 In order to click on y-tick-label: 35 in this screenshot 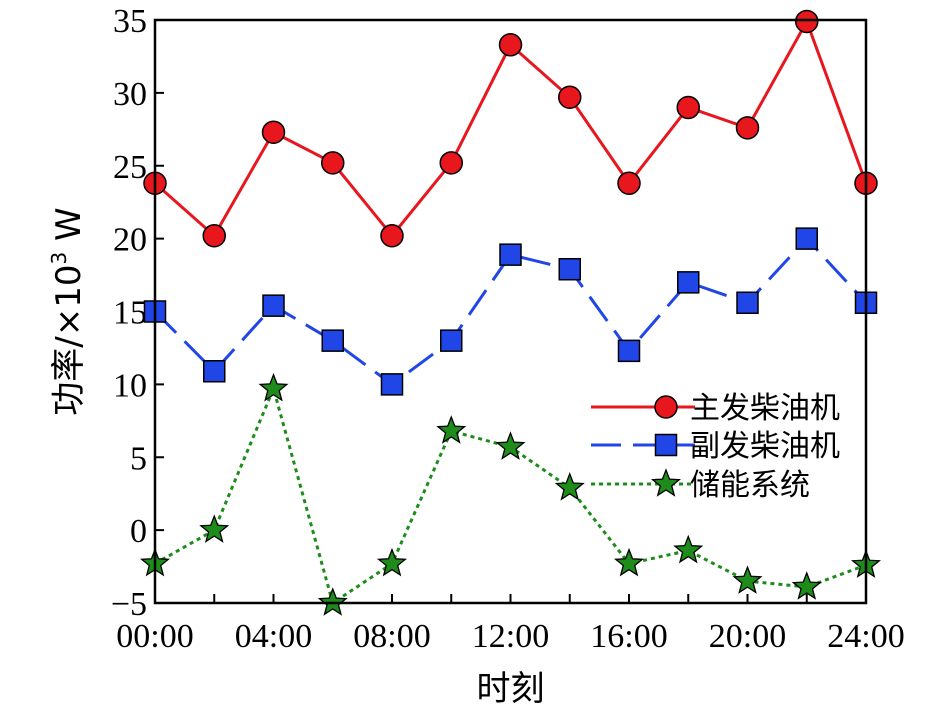, I will do `click(130, 21)`.